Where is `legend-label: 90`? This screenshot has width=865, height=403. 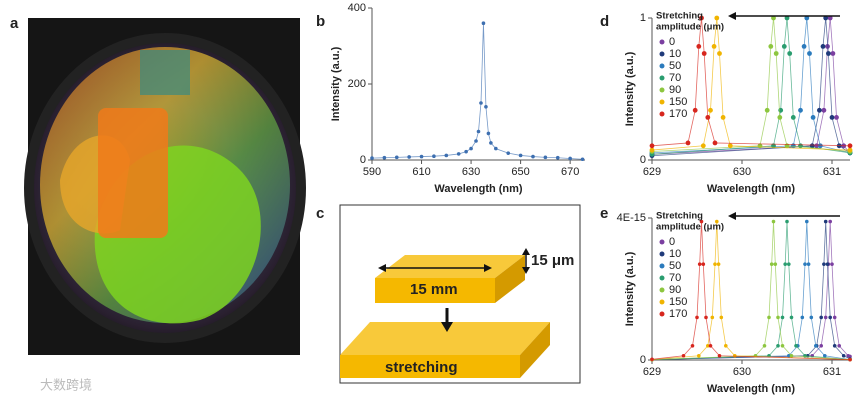
legend-label: 90 is located at coordinates (675, 290).